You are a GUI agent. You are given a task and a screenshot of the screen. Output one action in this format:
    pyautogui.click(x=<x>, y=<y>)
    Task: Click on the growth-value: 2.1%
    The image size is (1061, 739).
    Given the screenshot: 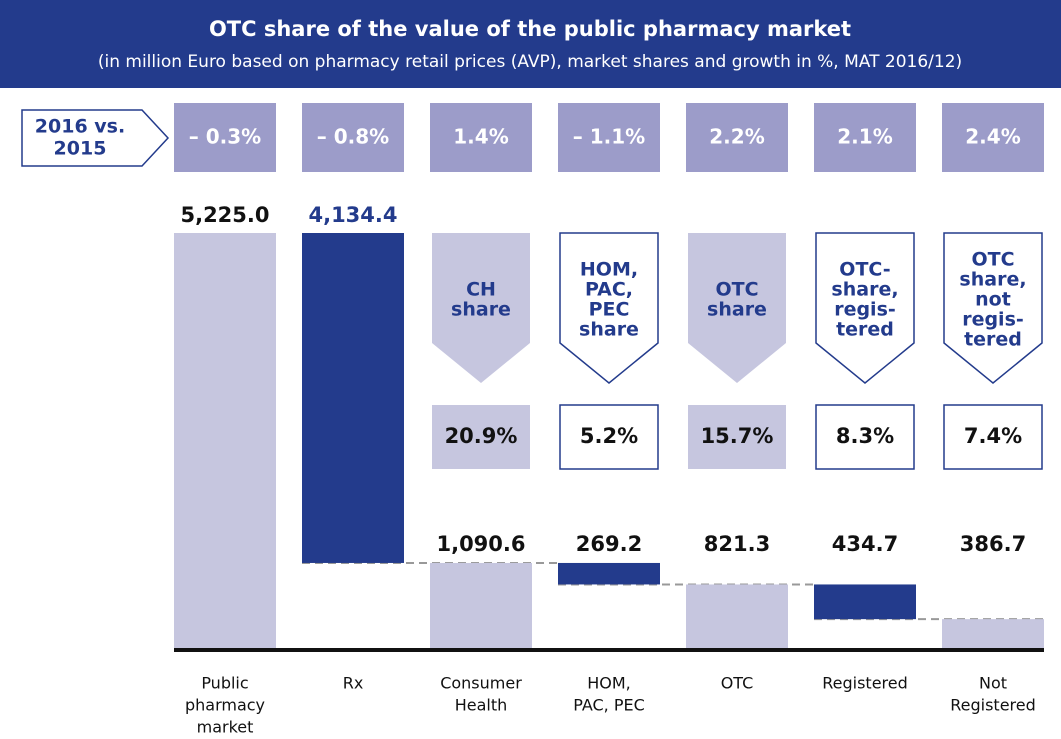 What is the action you would take?
    pyautogui.click(x=864, y=137)
    